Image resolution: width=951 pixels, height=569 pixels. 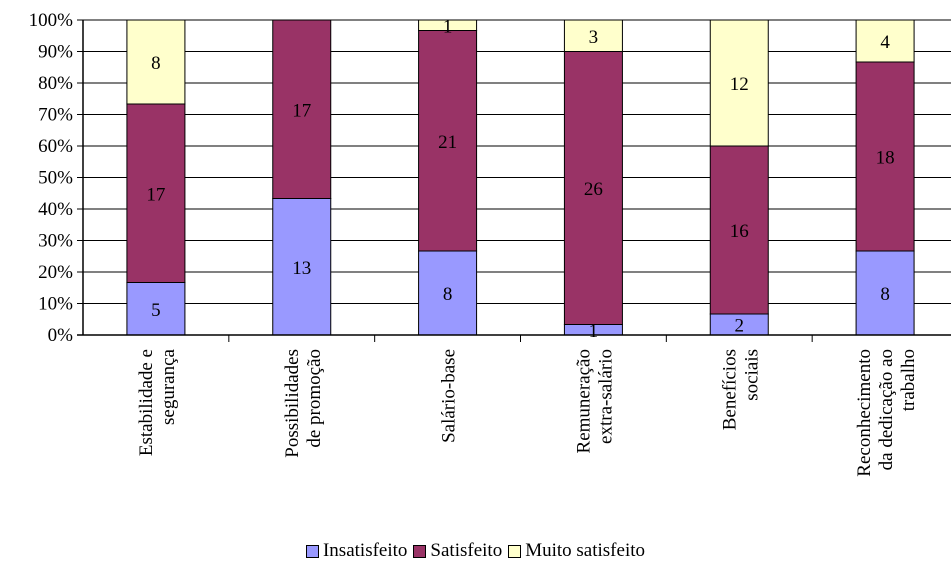 What do you see at coordinates (466, 550) in the screenshot?
I see `legend-label: Satisfeito` at bounding box center [466, 550].